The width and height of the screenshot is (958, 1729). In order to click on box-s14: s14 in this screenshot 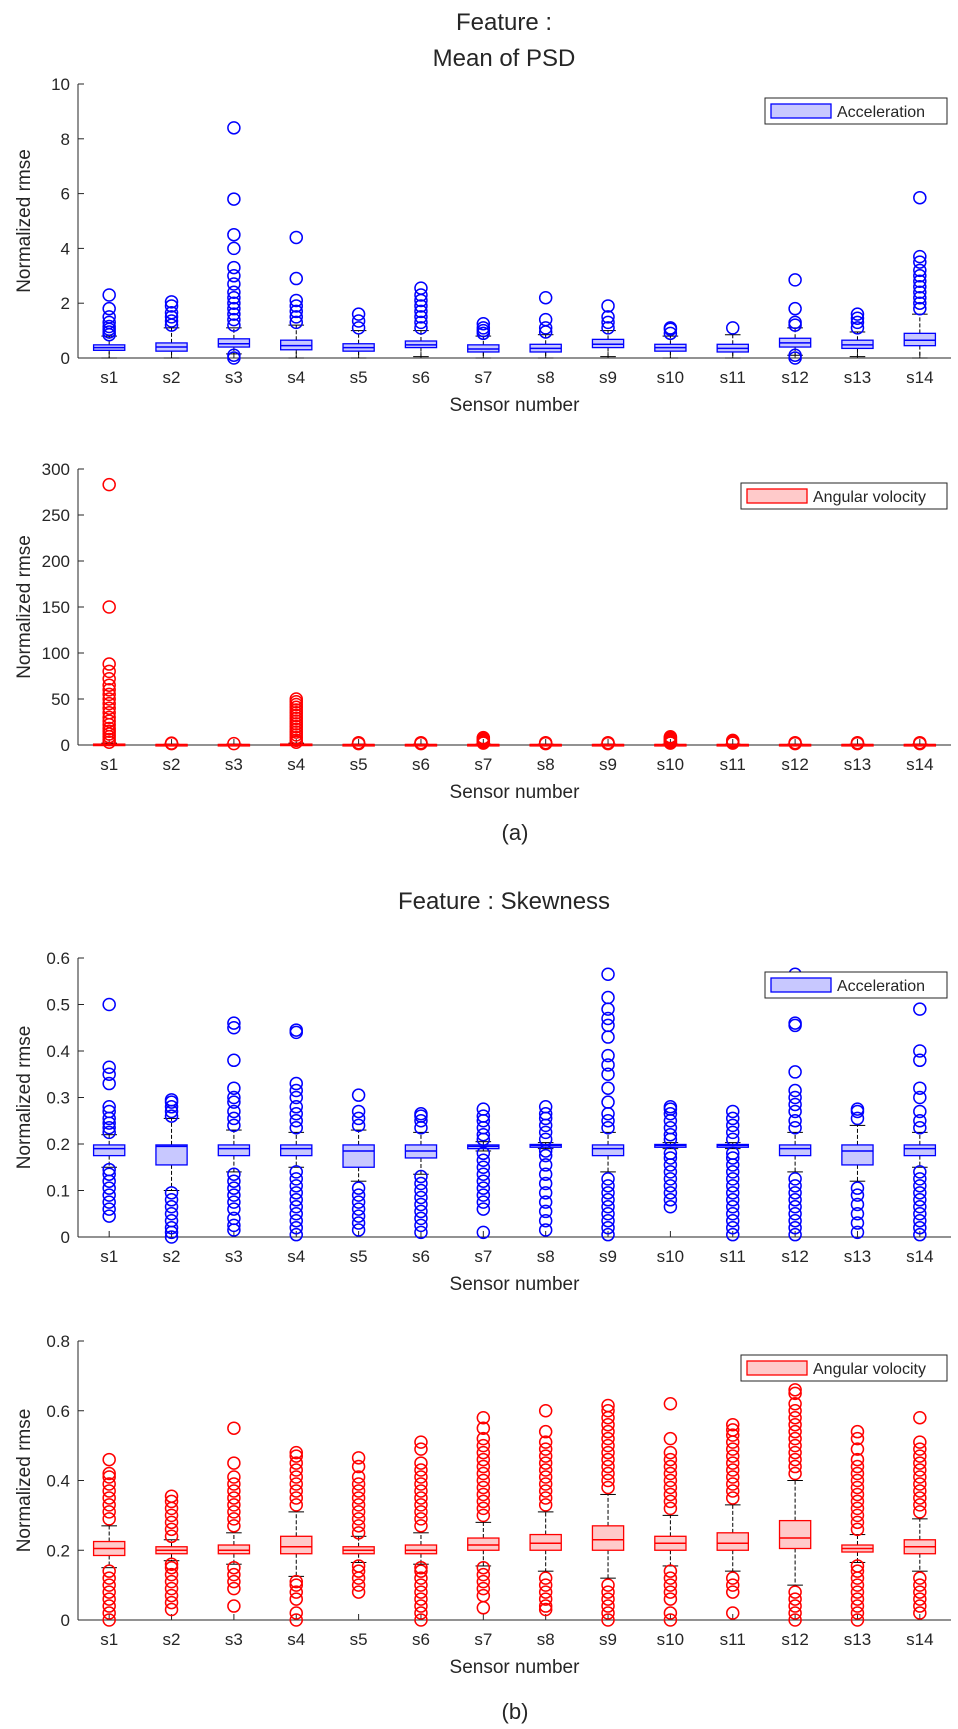, I will do `click(920, 754)`.